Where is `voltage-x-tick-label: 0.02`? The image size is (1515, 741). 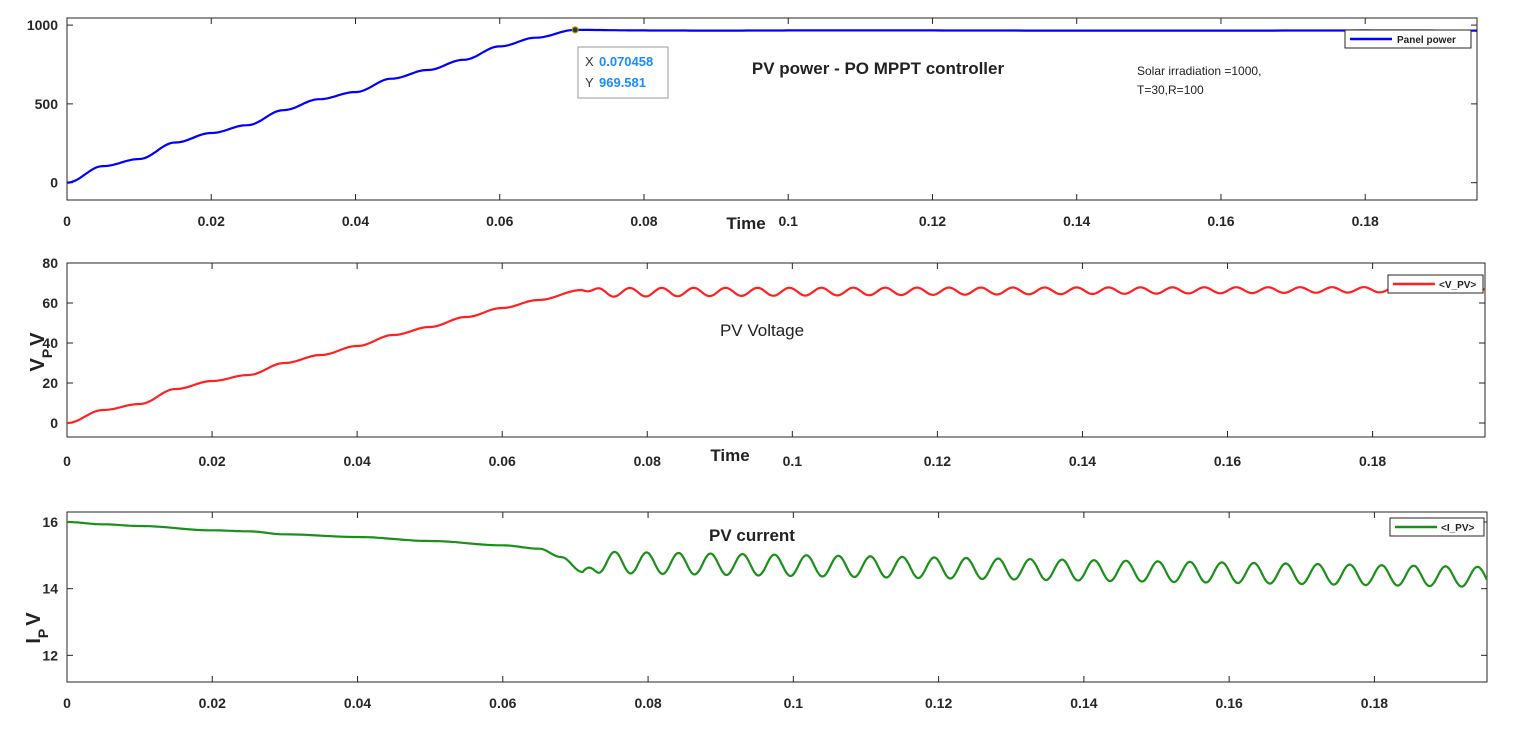 voltage-x-tick-label: 0.02 is located at coordinates (211, 461).